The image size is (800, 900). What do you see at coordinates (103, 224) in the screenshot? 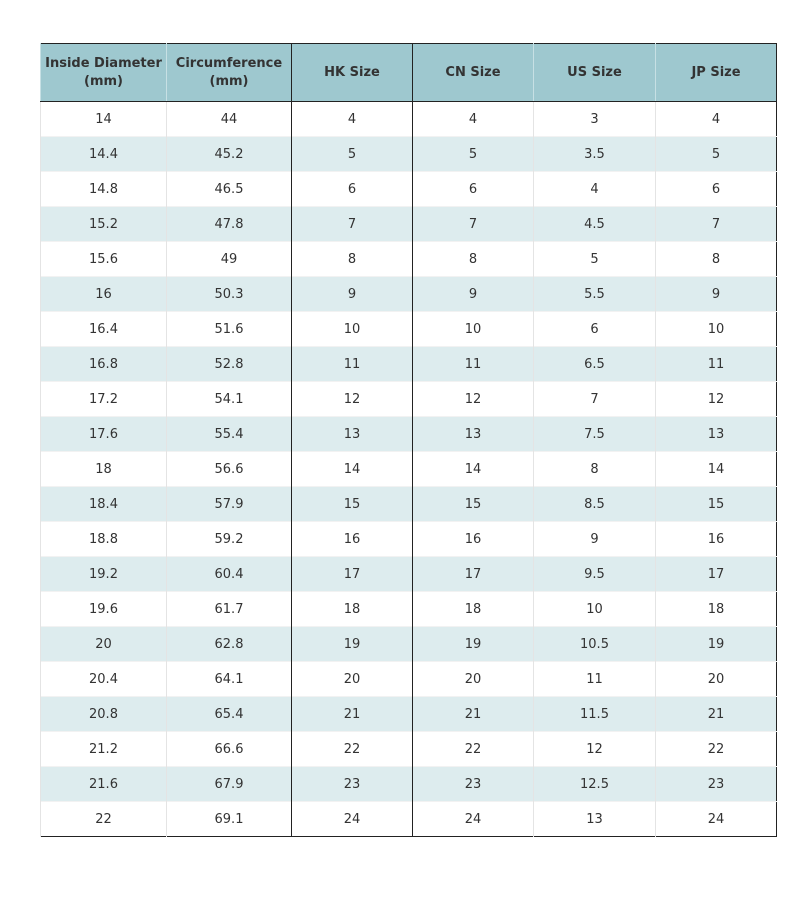
I see `table-cell: 15.2` at bounding box center [103, 224].